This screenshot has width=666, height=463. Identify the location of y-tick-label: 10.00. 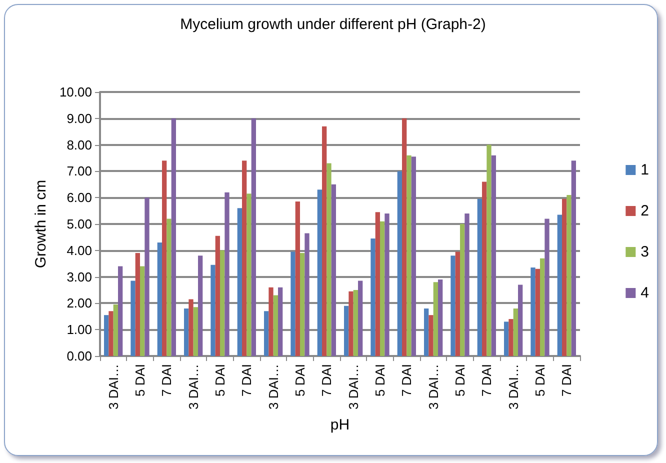
(75, 92).